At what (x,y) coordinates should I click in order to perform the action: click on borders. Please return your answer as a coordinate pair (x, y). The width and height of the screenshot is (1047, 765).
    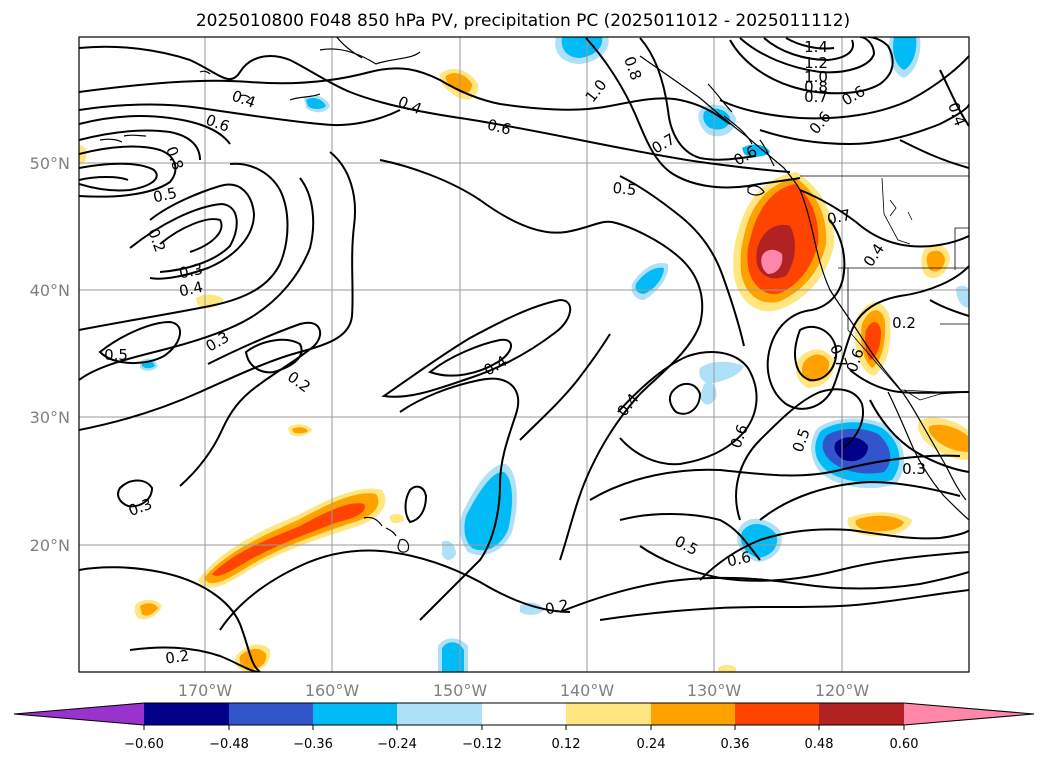
    Looking at the image, I should click on (884, 288).